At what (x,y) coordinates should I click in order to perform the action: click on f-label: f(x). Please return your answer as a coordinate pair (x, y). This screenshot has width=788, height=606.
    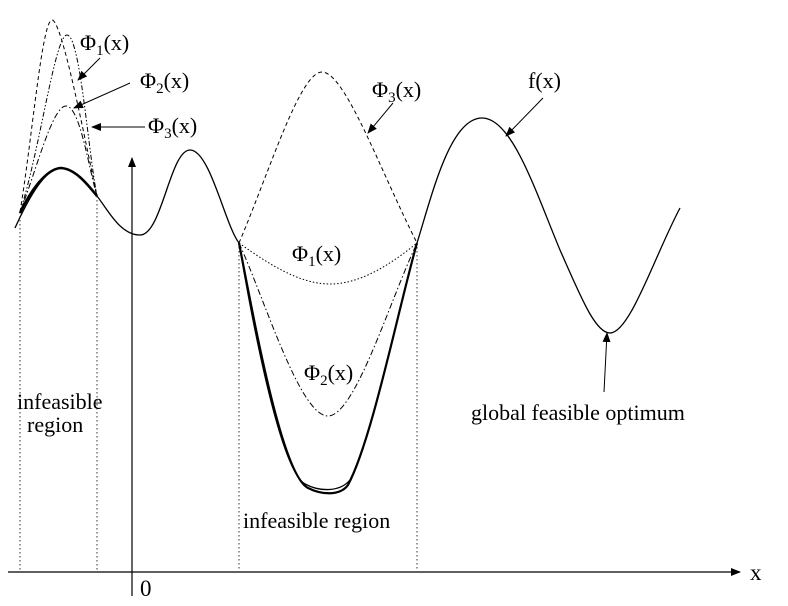
    Looking at the image, I should click on (544, 80).